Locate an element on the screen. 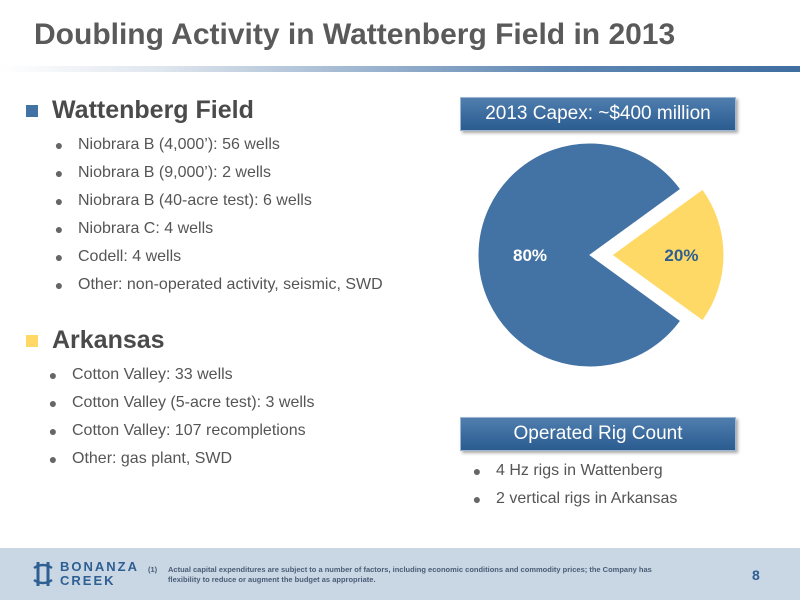  list-item: ● 4 Hz rigs in Wattenberg is located at coordinates (571, 471).